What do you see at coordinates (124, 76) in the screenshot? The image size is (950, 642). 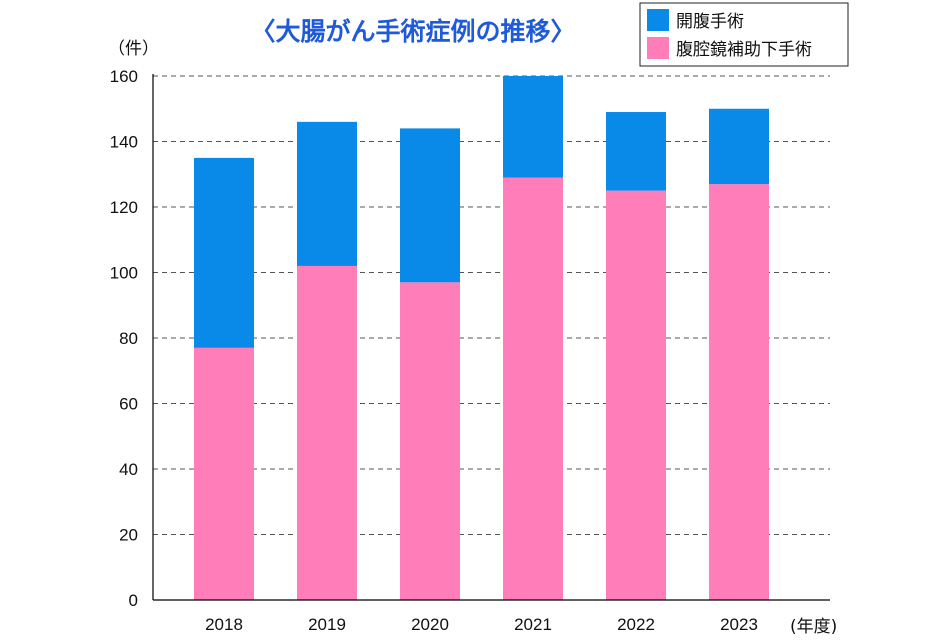 I see `y-tick-label: 160` at bounding box center [124, 76].